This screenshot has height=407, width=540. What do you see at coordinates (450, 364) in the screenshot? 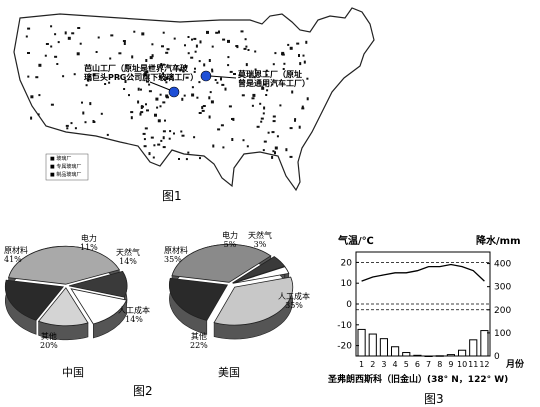
I see `month-tick-label: 9` at bounding box center [450, 364].